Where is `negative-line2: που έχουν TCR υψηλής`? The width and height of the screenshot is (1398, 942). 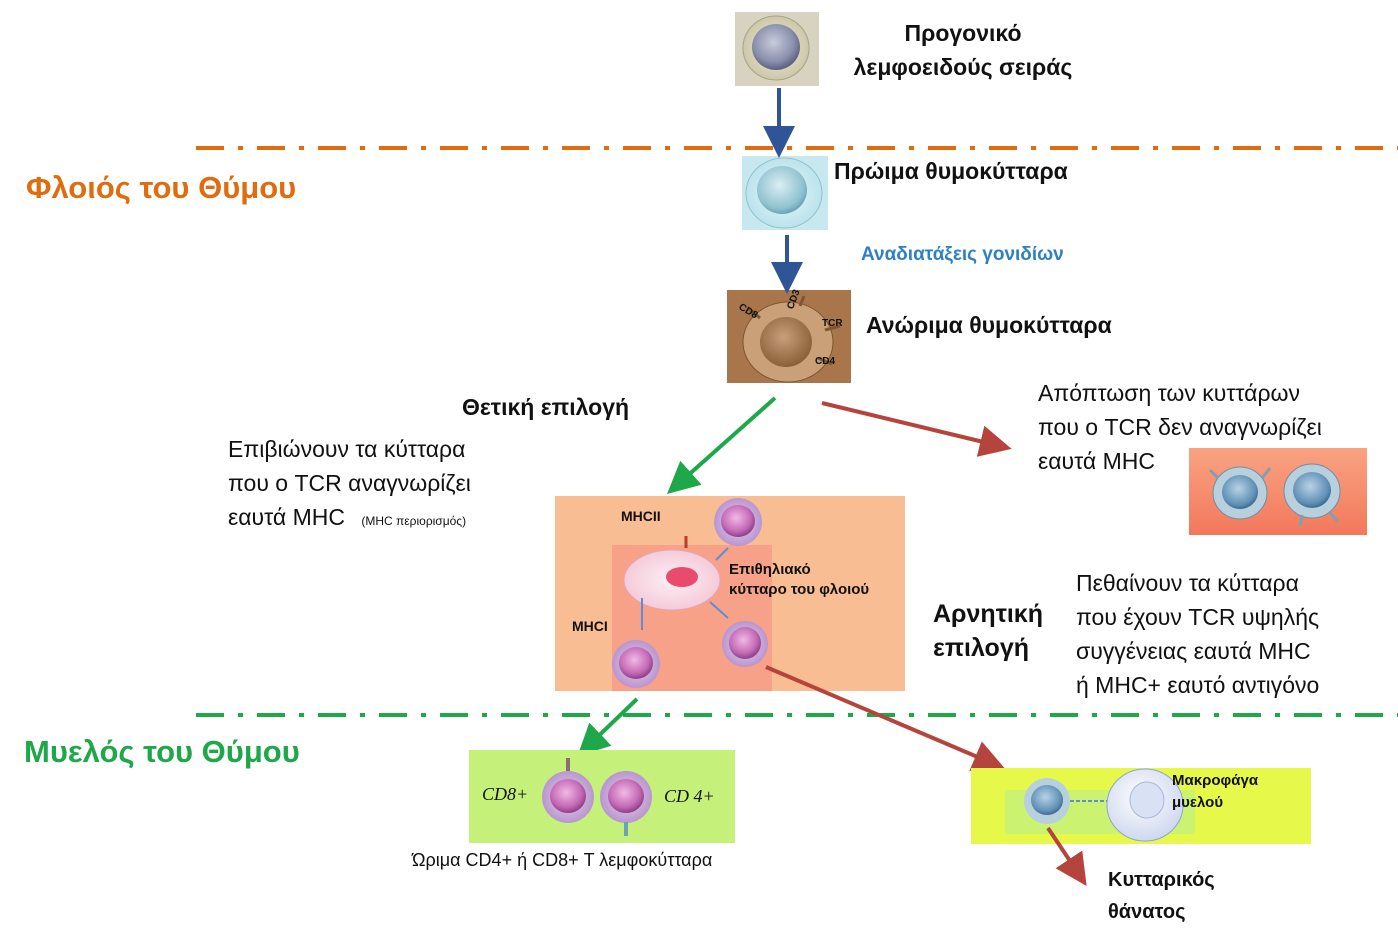
negative-line2: που έχουν TCR υψηλής is located at coordinates (1198, 617).